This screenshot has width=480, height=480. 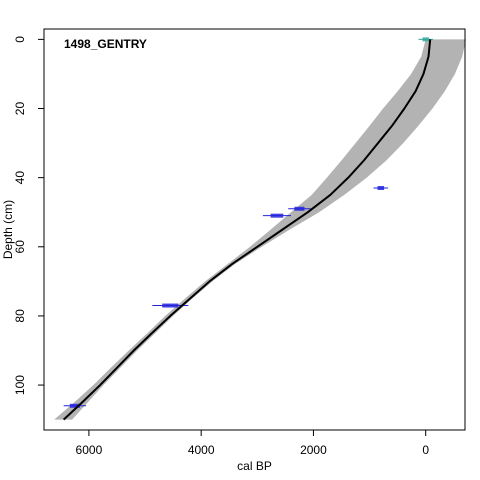 What do you see at coordinates (252, 443) in the screenshot?
I see `x-axis: 6000 4000 2000 0` at bounding box center [252, 443].